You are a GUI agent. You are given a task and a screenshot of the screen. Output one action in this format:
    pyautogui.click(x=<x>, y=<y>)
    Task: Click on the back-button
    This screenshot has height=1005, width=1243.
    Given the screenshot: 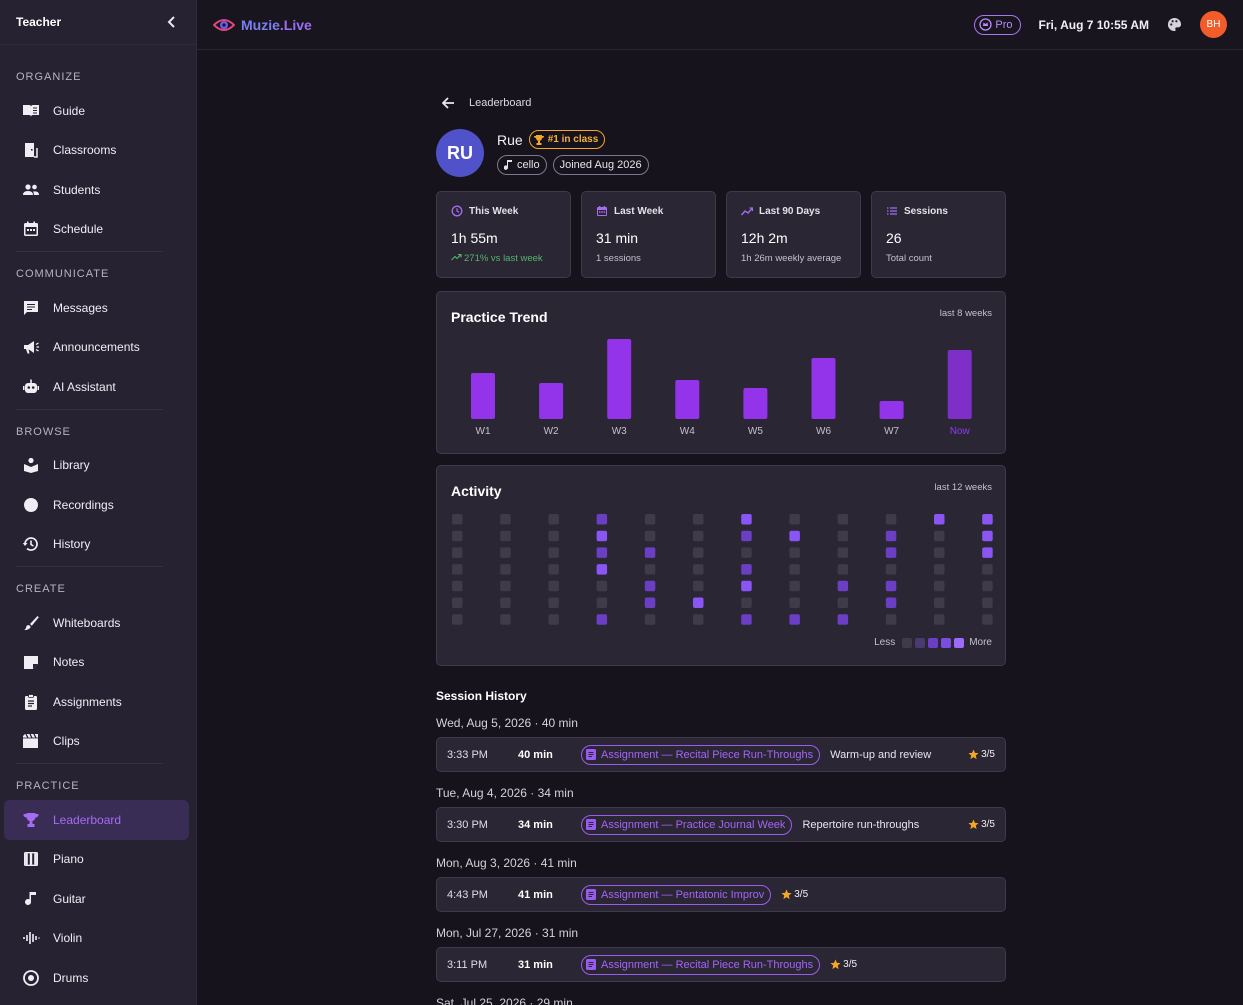 What is the action you would take?
    pyautogui.click(x=448, y=103)
    